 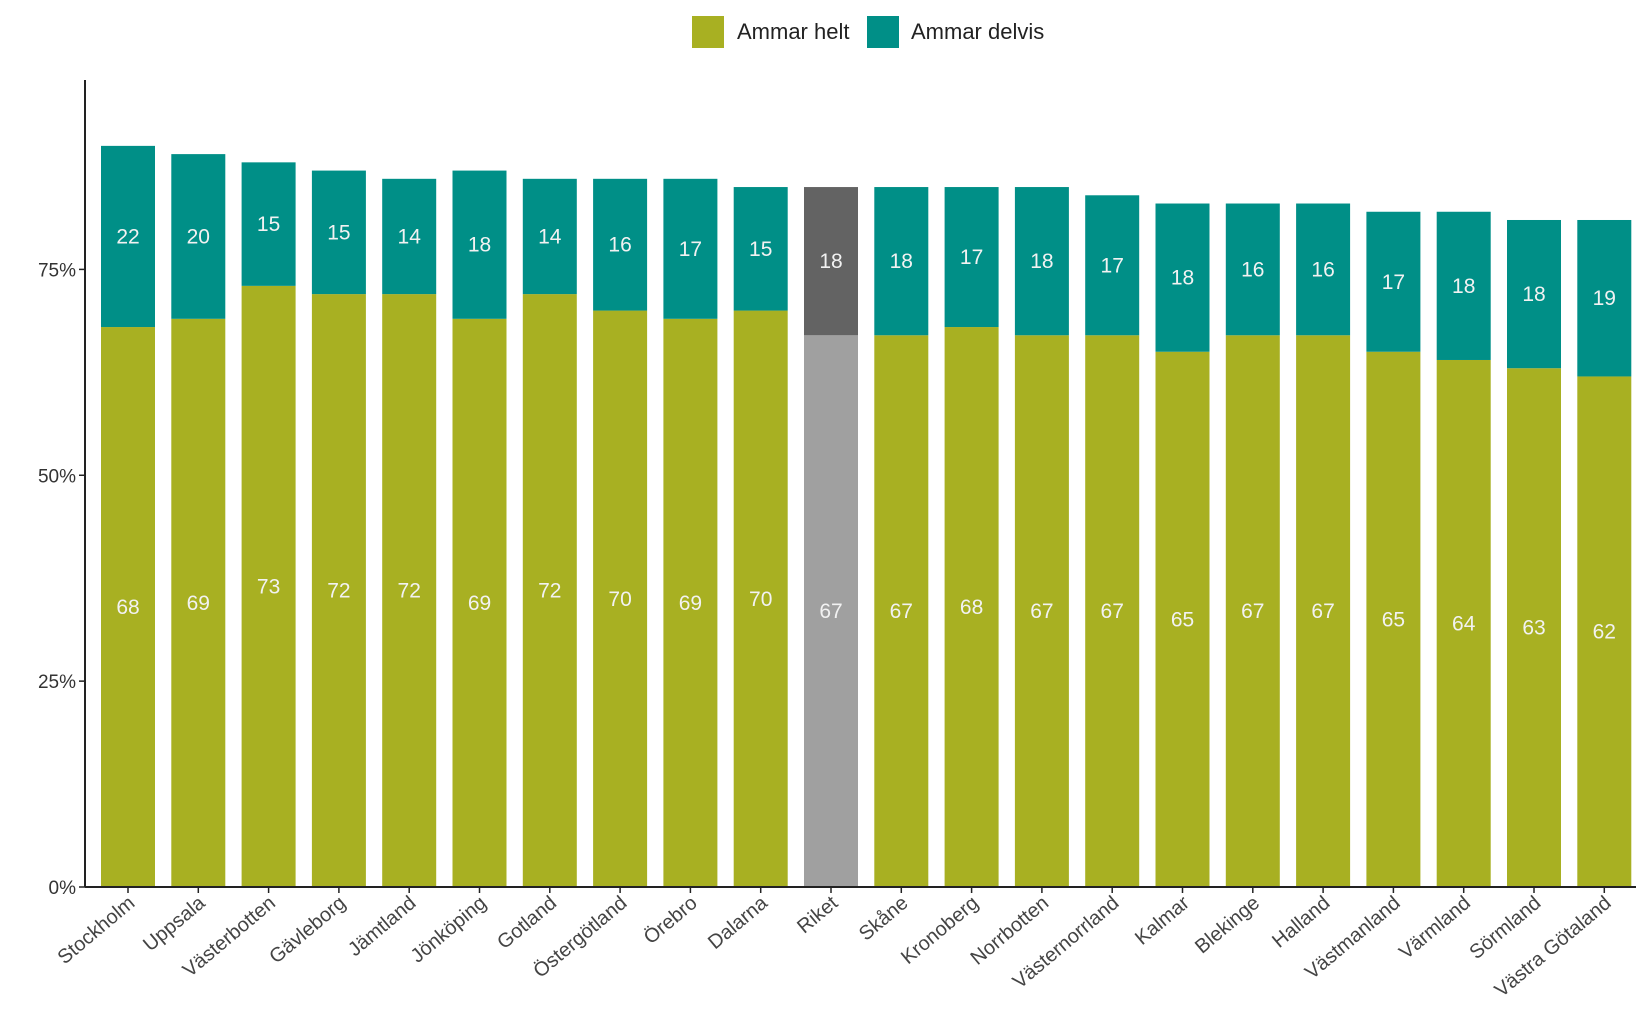 I want to click on x-tick-label: Gotland, so click(x=527, y=923).